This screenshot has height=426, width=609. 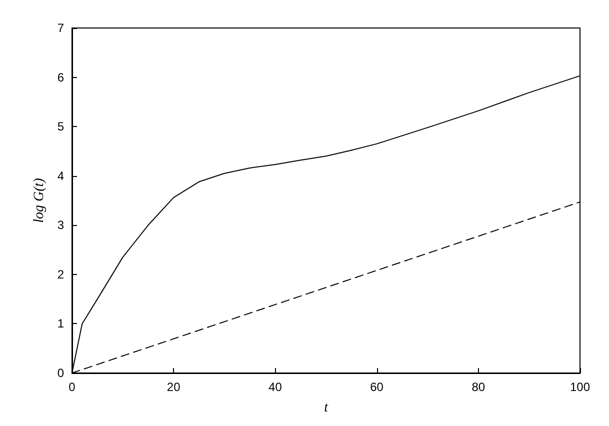 What do you see at coordinates (60, 373) in the screenshot?
I see `y-tick-label: 0` at bounding box center [60, 373].